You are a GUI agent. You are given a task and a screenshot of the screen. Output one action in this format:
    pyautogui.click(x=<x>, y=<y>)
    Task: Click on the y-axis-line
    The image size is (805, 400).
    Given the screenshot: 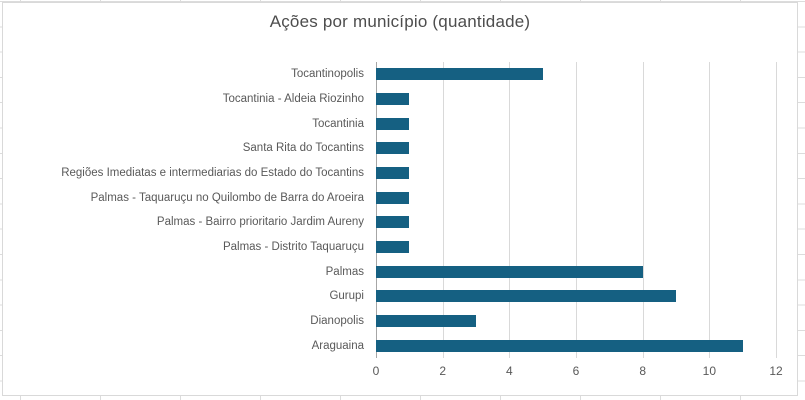 What is the action you would take?
    pyautogui.click(x=376, y=210)
    